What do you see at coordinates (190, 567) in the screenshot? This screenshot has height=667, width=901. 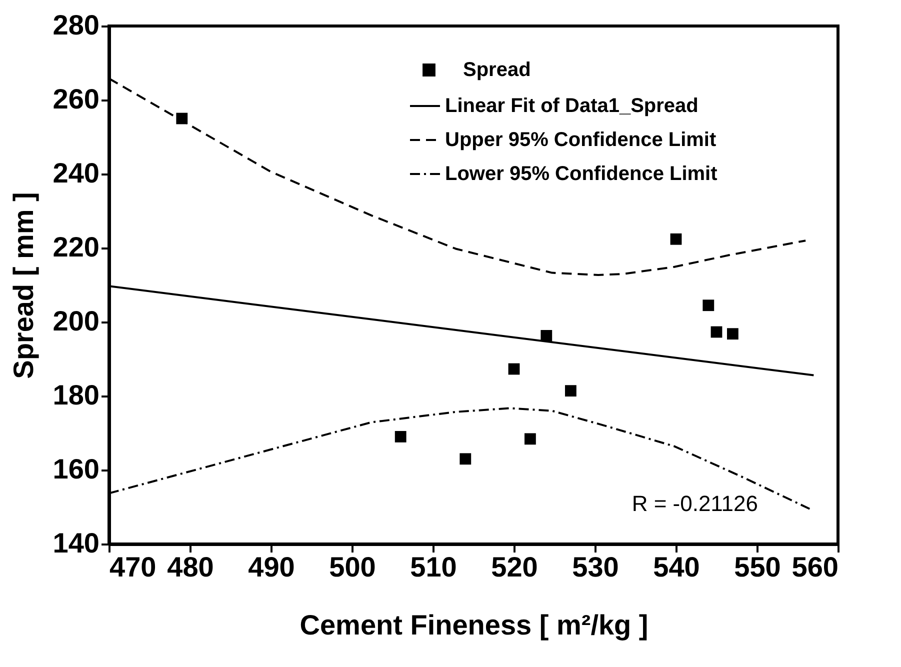 I see `x-tick-label: 480` at bounding box center [190, 567].